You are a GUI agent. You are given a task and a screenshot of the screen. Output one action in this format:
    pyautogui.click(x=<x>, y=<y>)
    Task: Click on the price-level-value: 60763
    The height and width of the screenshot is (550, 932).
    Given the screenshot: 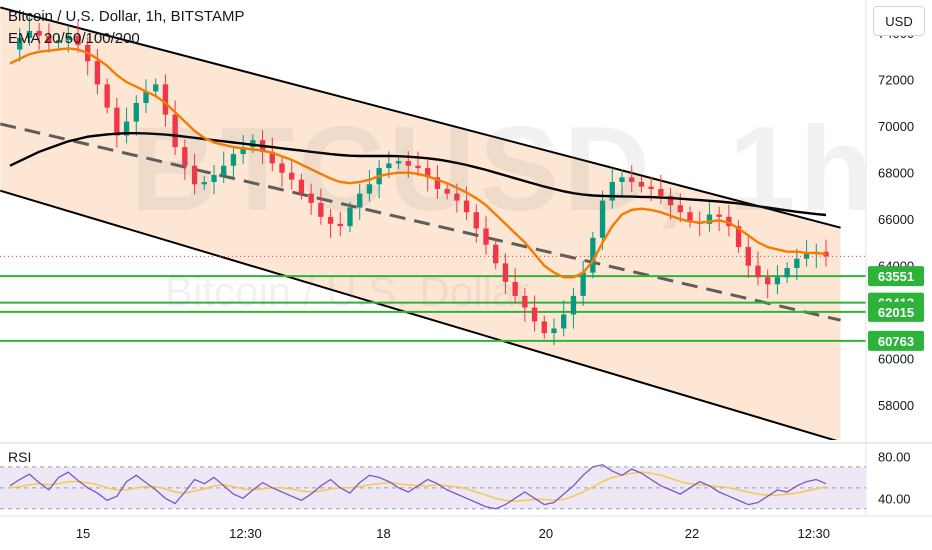 What is the action you would take?
    pyautogui.click(x=896, y=341)
    